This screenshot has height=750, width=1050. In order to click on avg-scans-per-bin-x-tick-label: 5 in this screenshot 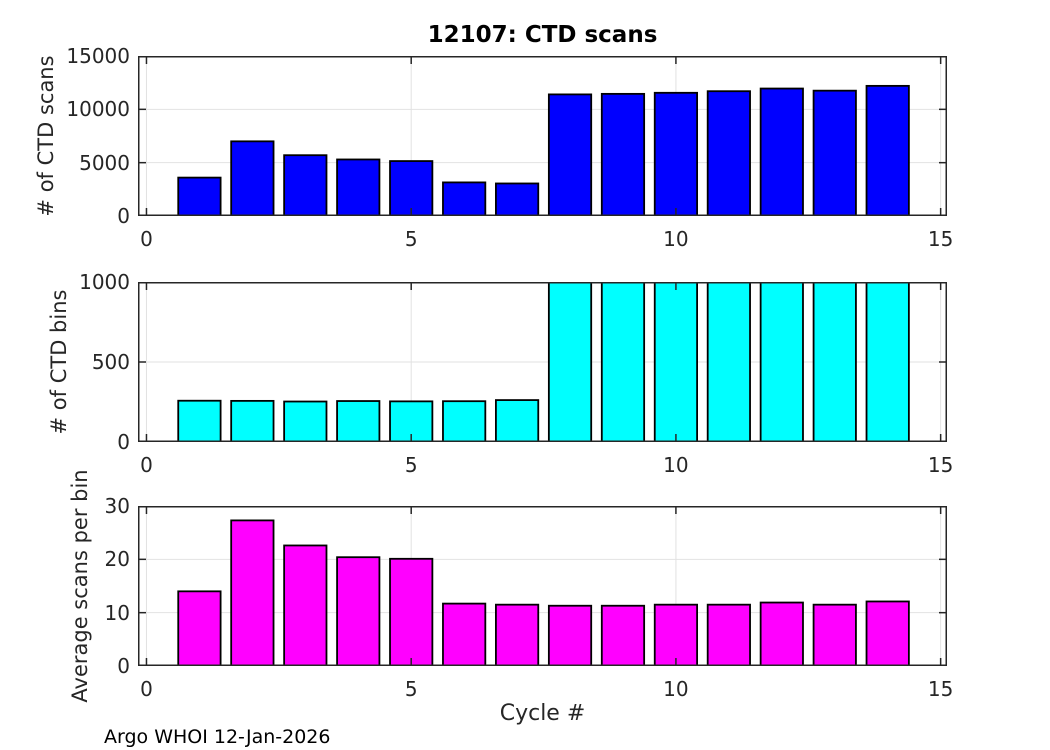, I will do `click(411, 689)`.